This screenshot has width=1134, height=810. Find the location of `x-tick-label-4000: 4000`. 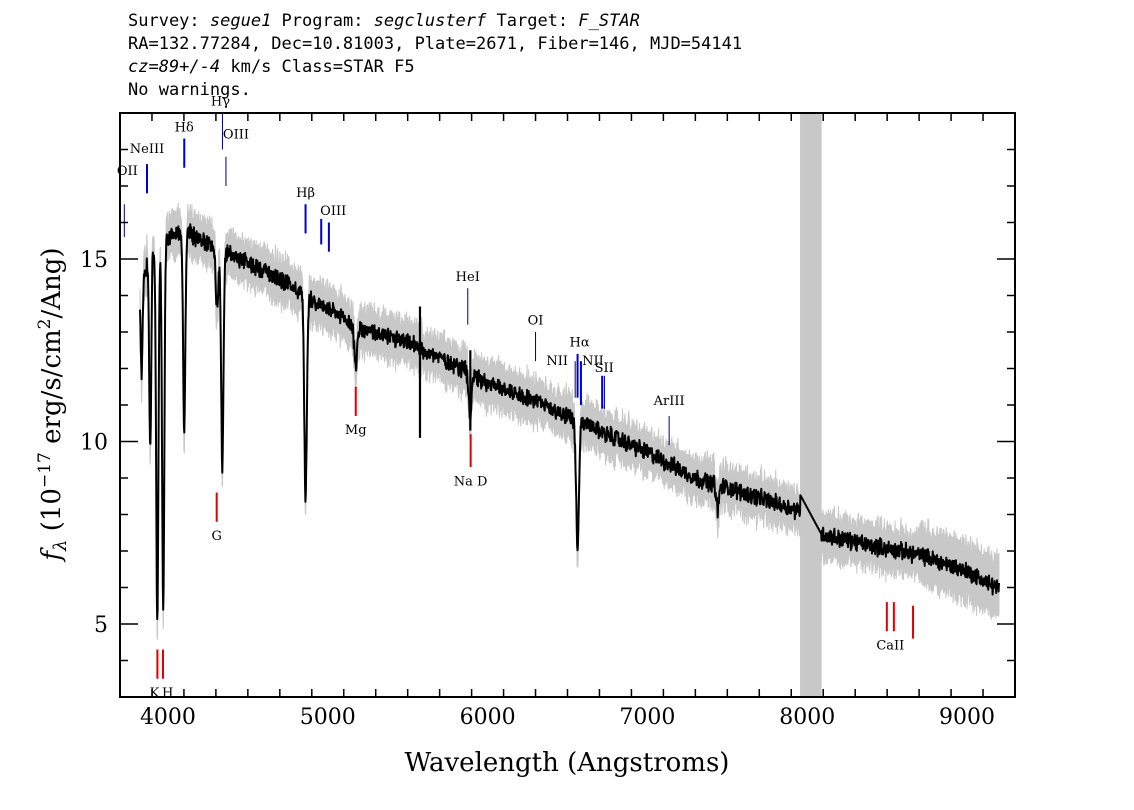

x-tick-label-4000: 4000 is located at coordinates (168, 717).